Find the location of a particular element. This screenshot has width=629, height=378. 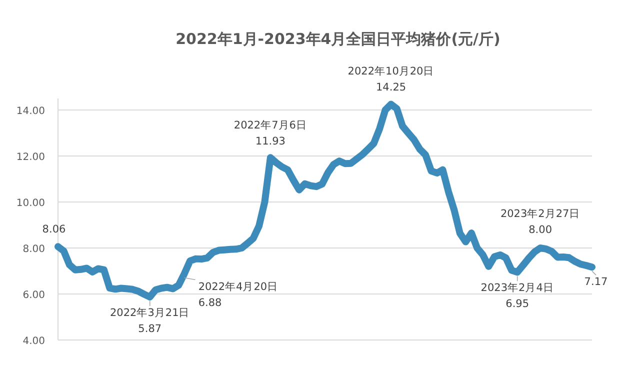

y-tick-label: 4.00 is located at coordinates (33, 341).